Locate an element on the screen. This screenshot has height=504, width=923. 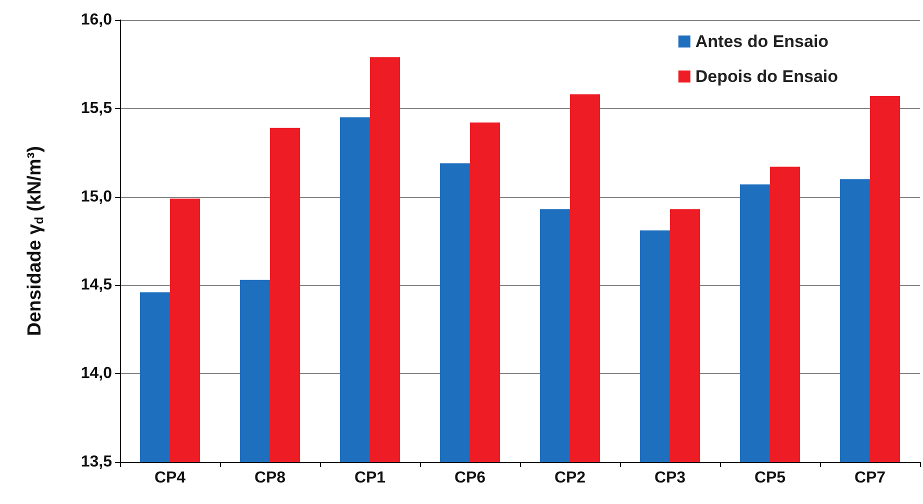
y-tick-label: 15,5 is located at coordinates (96, 108).